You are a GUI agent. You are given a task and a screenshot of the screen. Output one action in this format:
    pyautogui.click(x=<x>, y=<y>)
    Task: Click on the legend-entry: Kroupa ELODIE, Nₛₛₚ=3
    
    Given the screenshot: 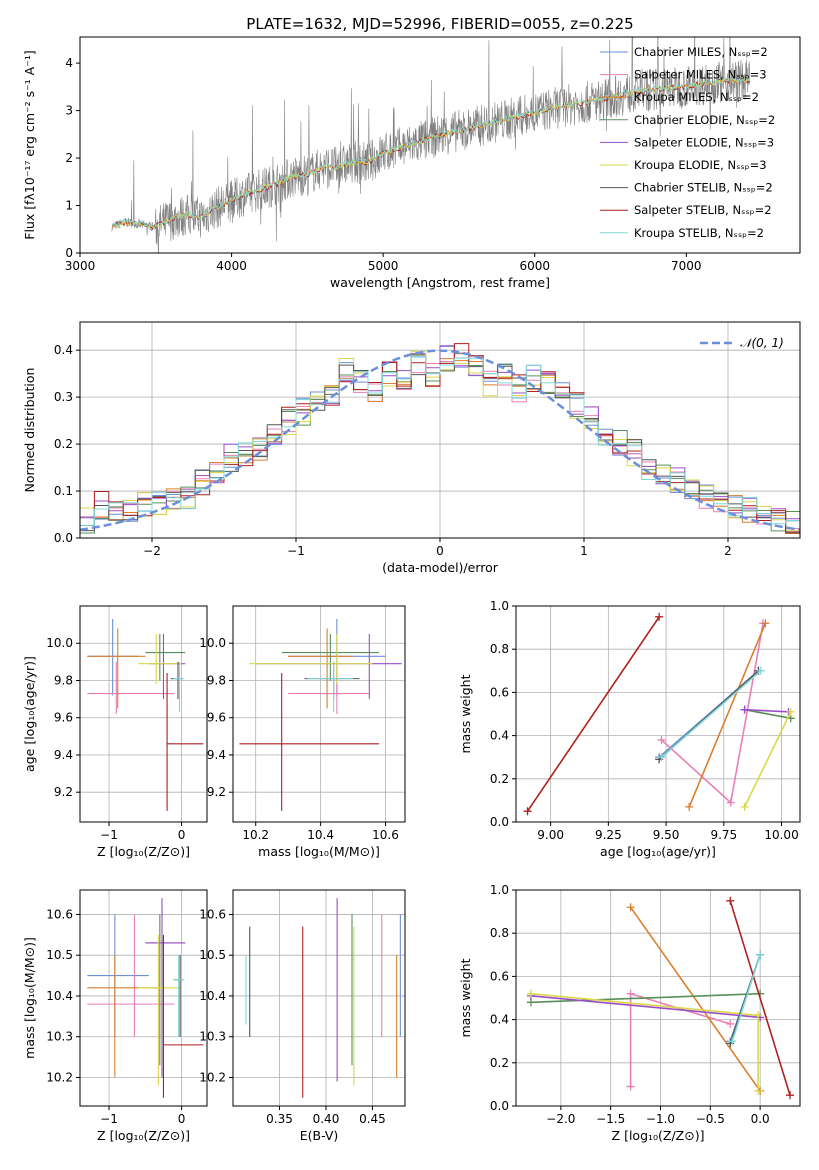 What is the action you would take?
    pyautogui.click(x=700, y=165)
    